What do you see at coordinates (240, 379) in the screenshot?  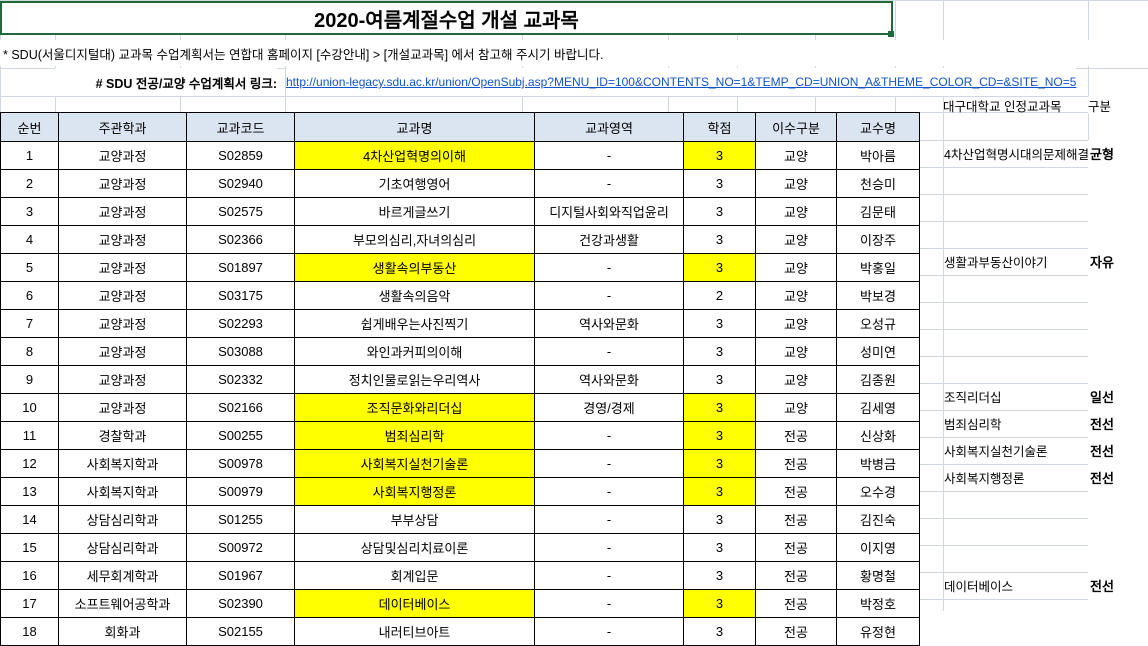 I see `cell-code: S02332` at bounding box center [240, 379].